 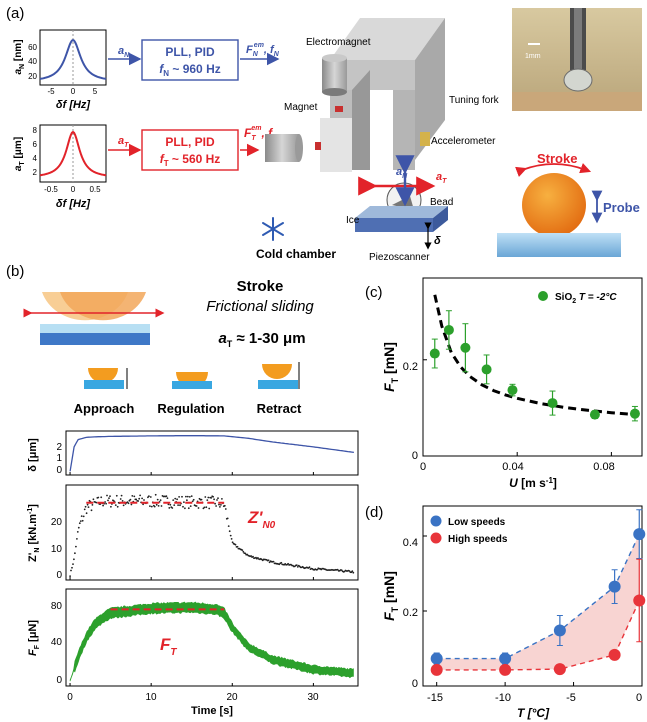 I want to click on b-xtick-0: 0, so click(x=70, y=697).